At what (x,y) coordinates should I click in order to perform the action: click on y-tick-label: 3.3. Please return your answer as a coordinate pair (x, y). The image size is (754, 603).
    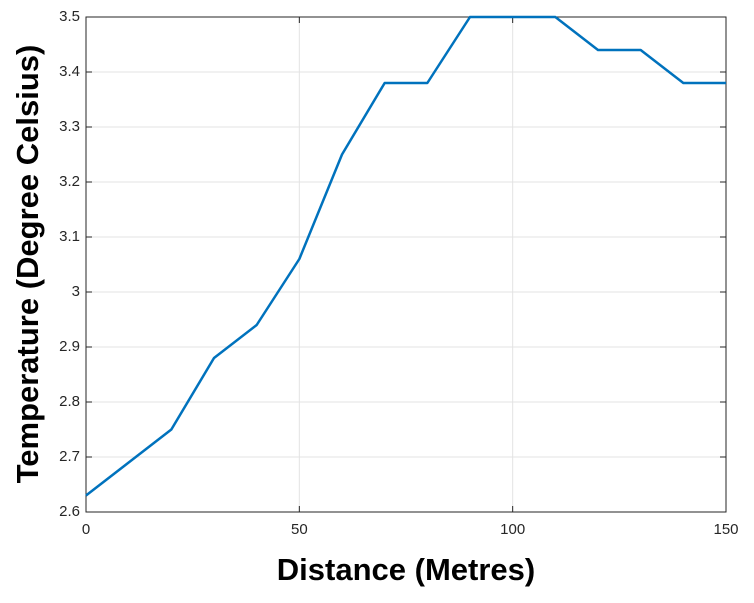
    Looking at the image, I should click on (69, 126).